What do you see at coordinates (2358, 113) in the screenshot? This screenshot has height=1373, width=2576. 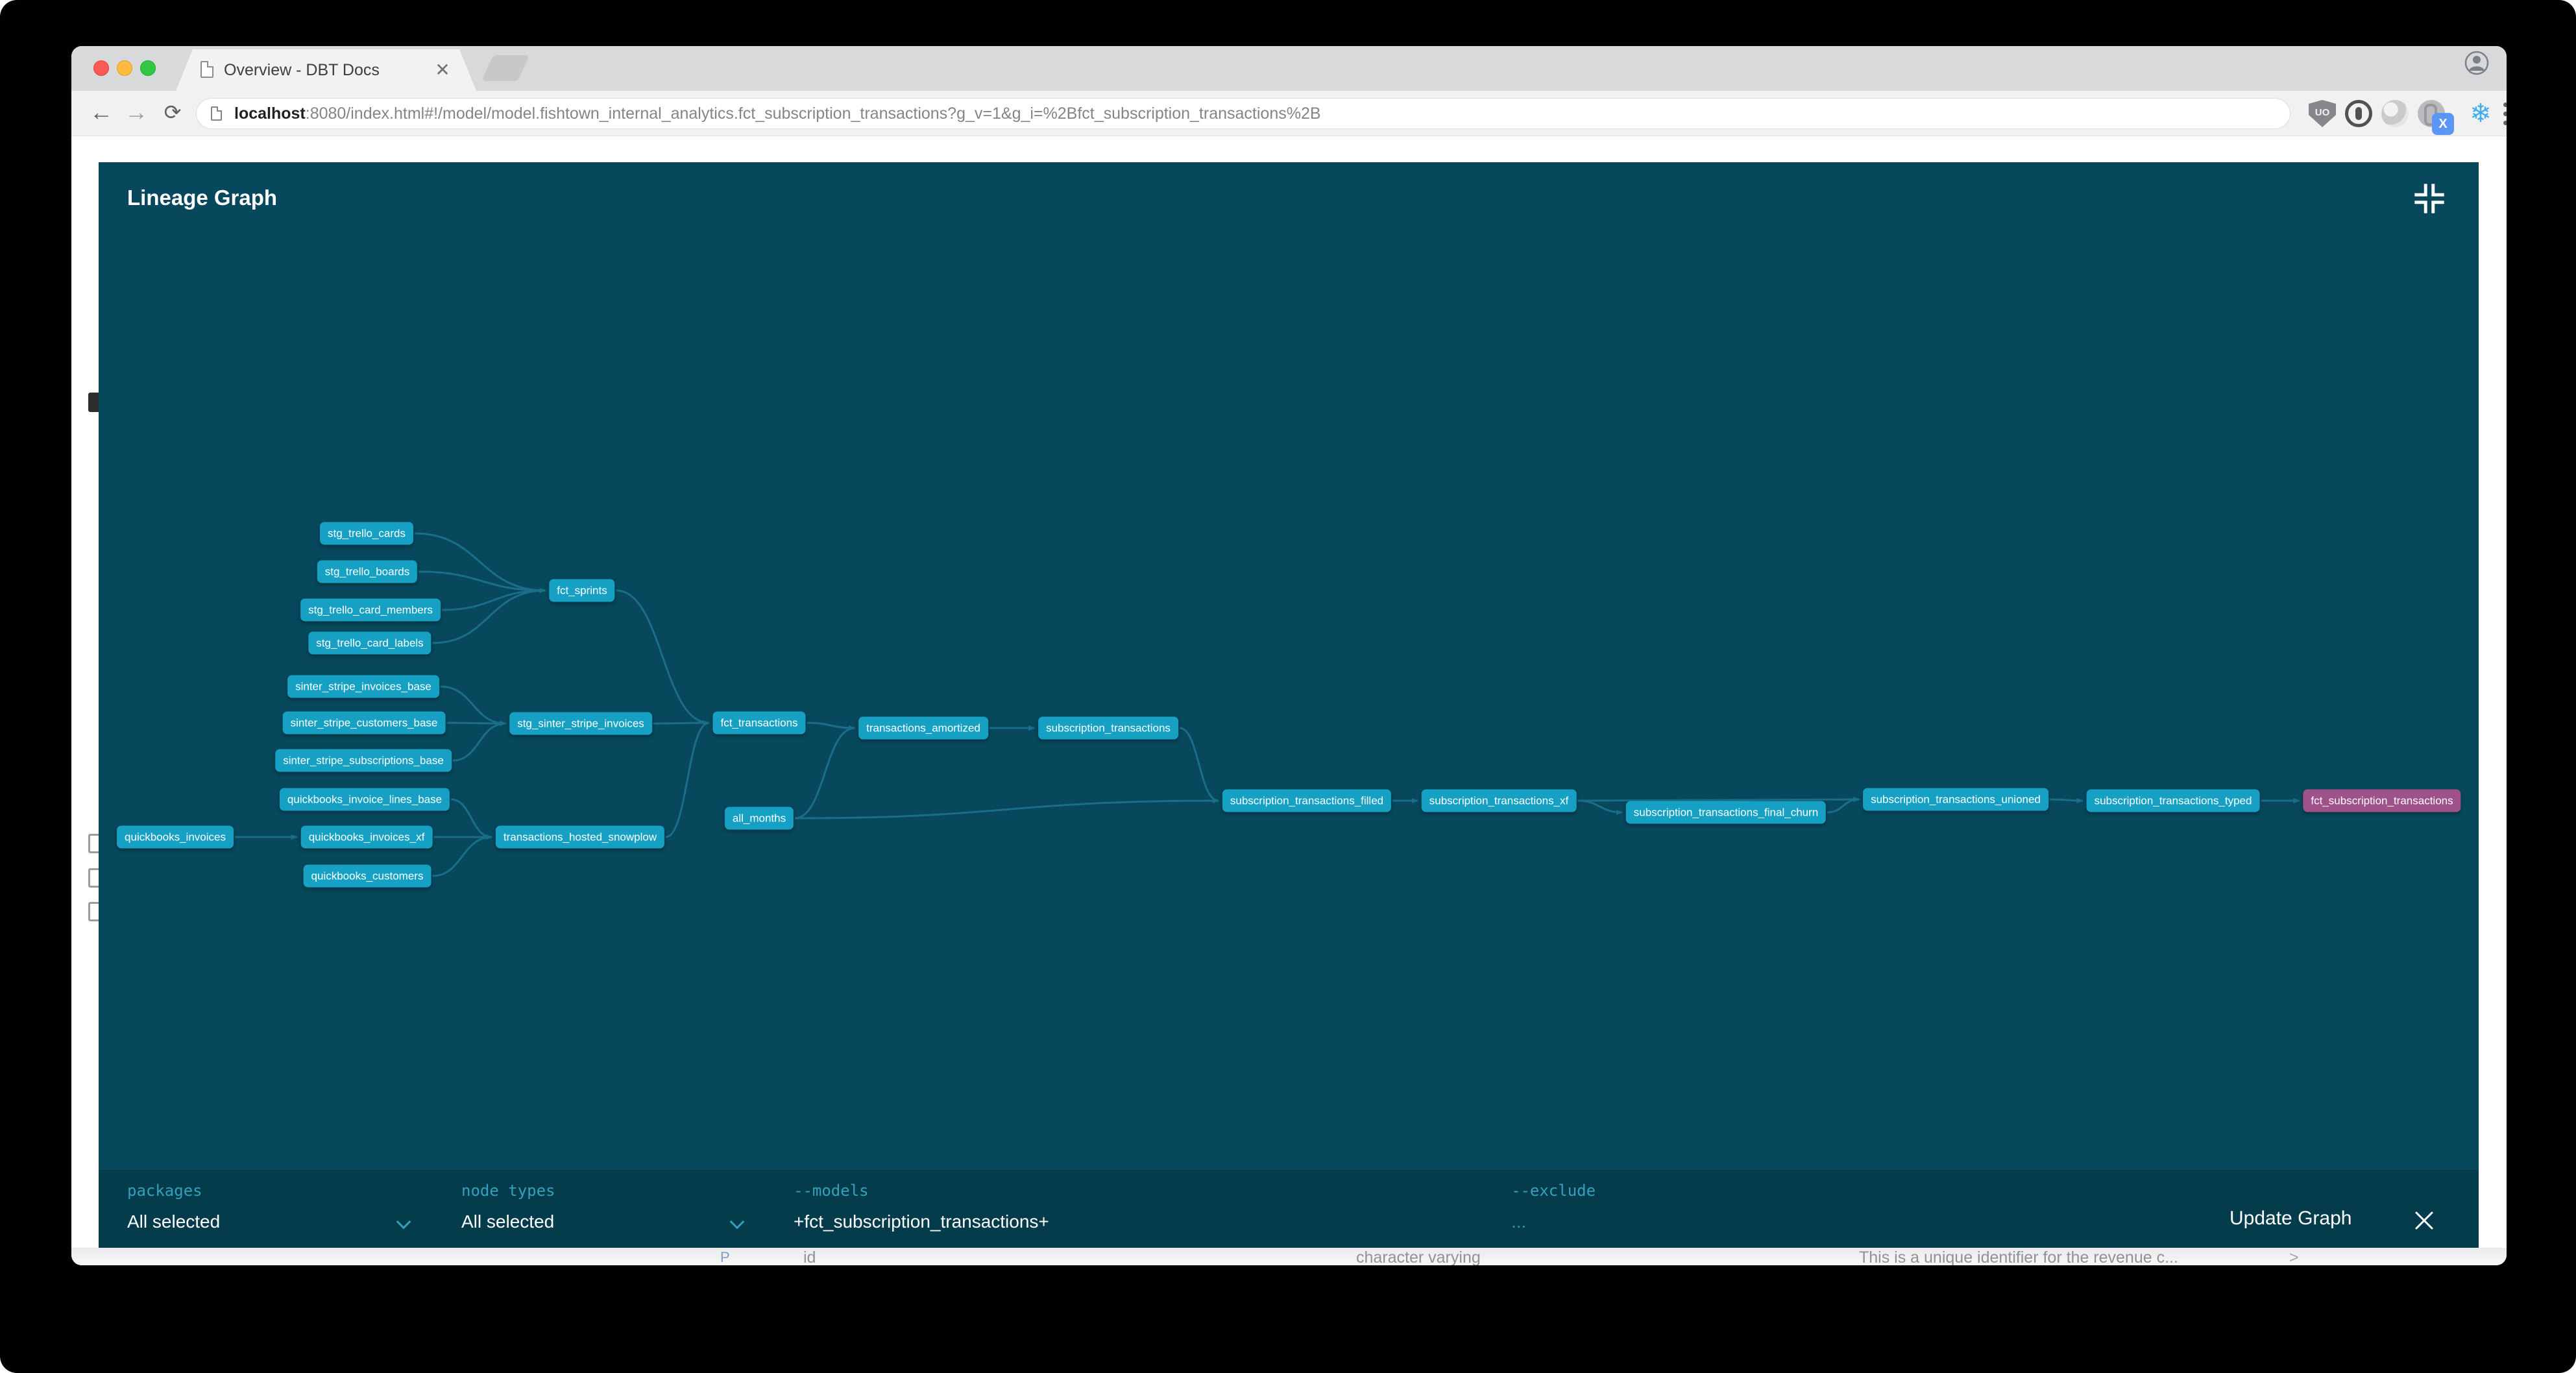 I see `onepassword-extension-icon` at bounding box center [2358, 113].